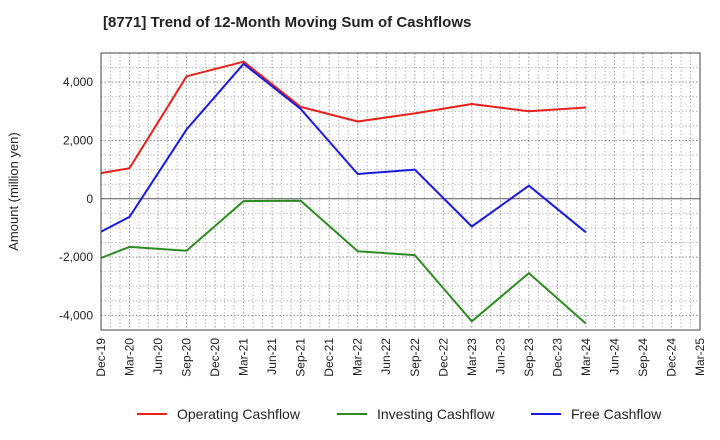 The image size is (720, 440). Describe the element at coordinates (586, 357) in the screenshot. I see `x-tick-label: Mar-24` at that location.